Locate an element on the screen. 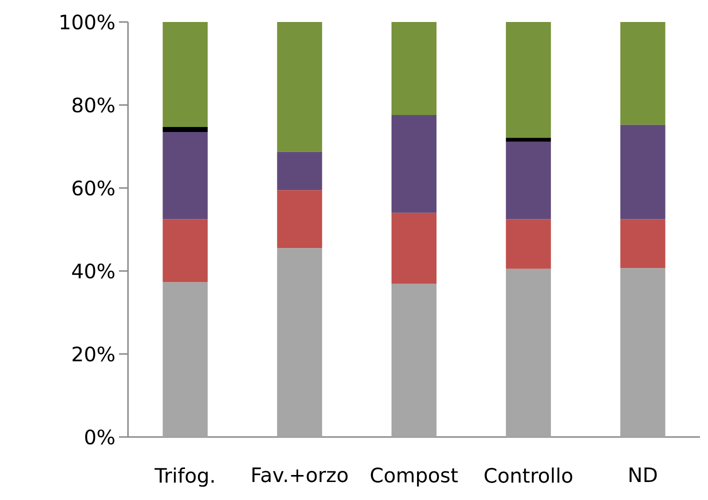 The width and height of the screenshot is (708, 500). x-tick-label: Fav.+orzo is located at coordinates (300, 475).